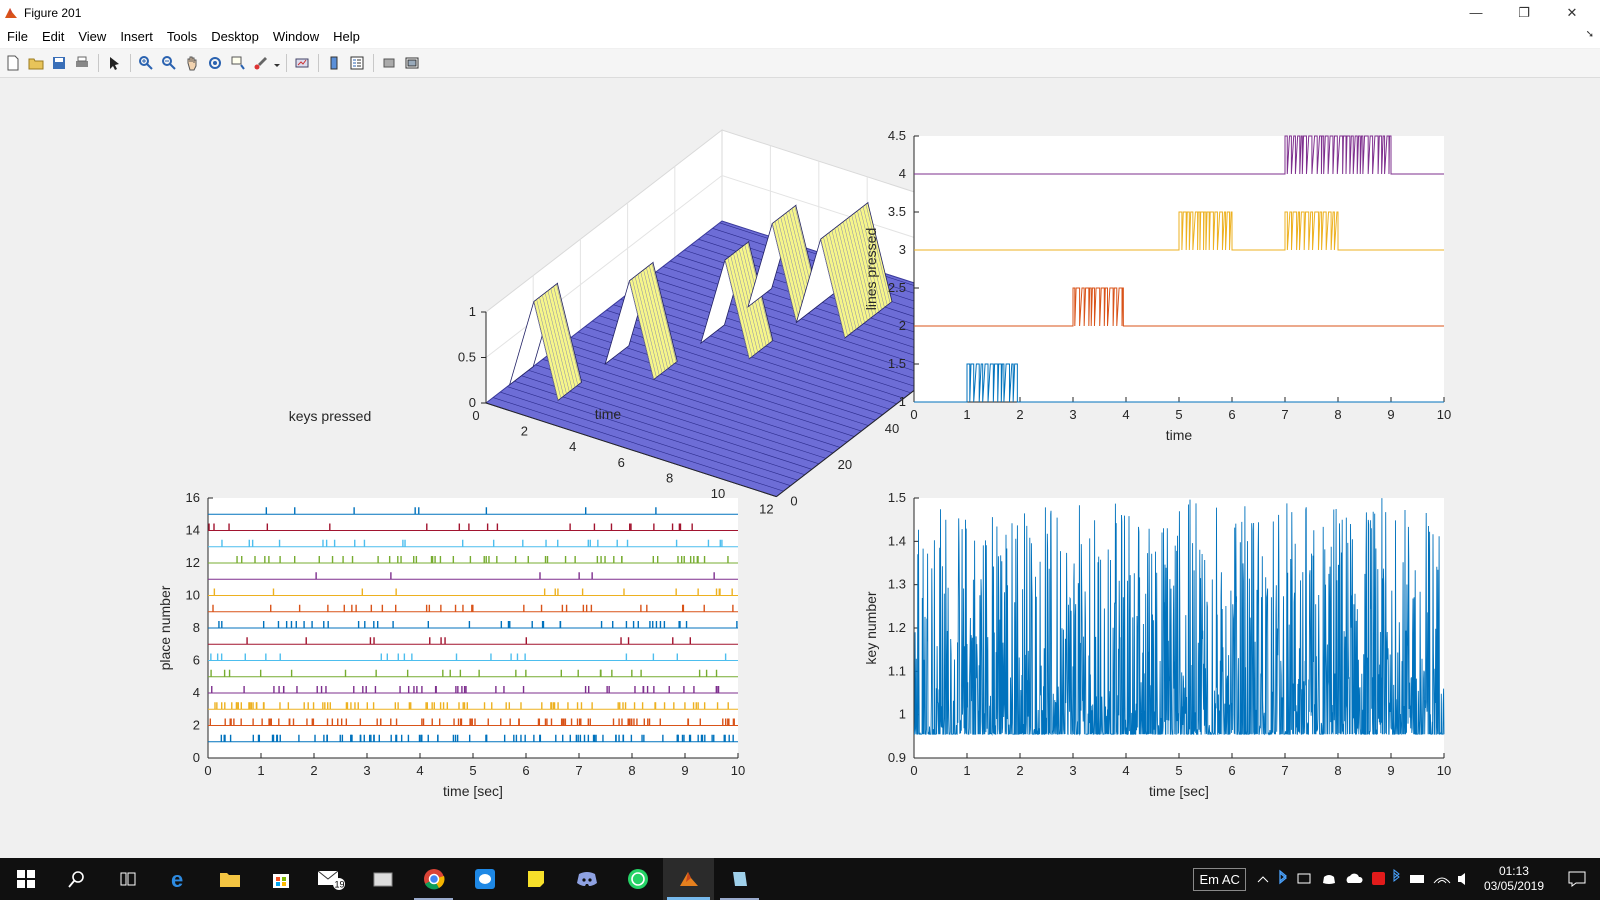 The image size is (1600, 900). I want to click on volume-muted-icon, so click(1461, 879).